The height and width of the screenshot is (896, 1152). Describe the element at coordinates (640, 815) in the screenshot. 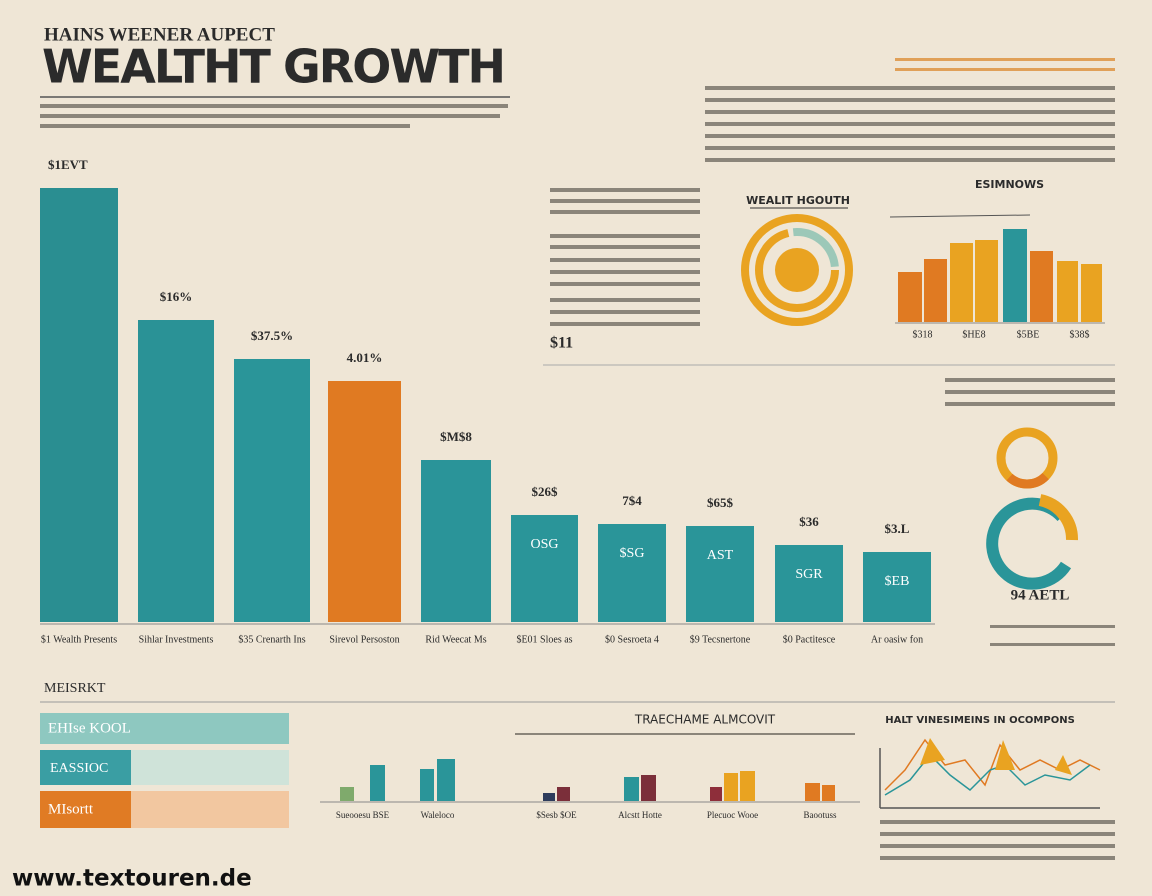

I see `category-label: Alcstt Hotte` at that location.